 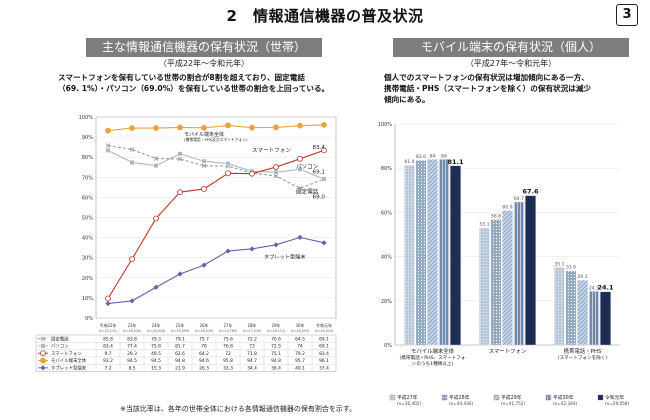 I want to click on line-x-subtick: (n=17,040), so click(x=252, y=331).